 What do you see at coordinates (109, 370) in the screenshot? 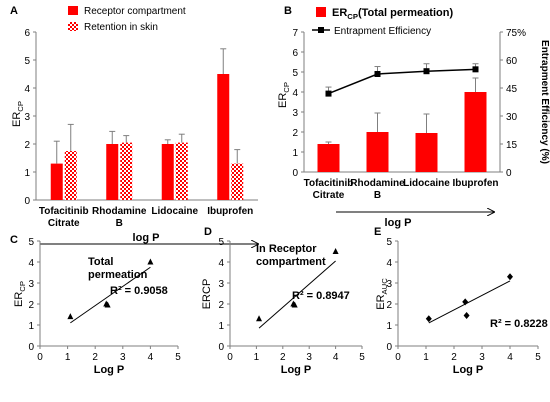
I see `c-x-axis-label: Log P` at bounding box center [109, 370].